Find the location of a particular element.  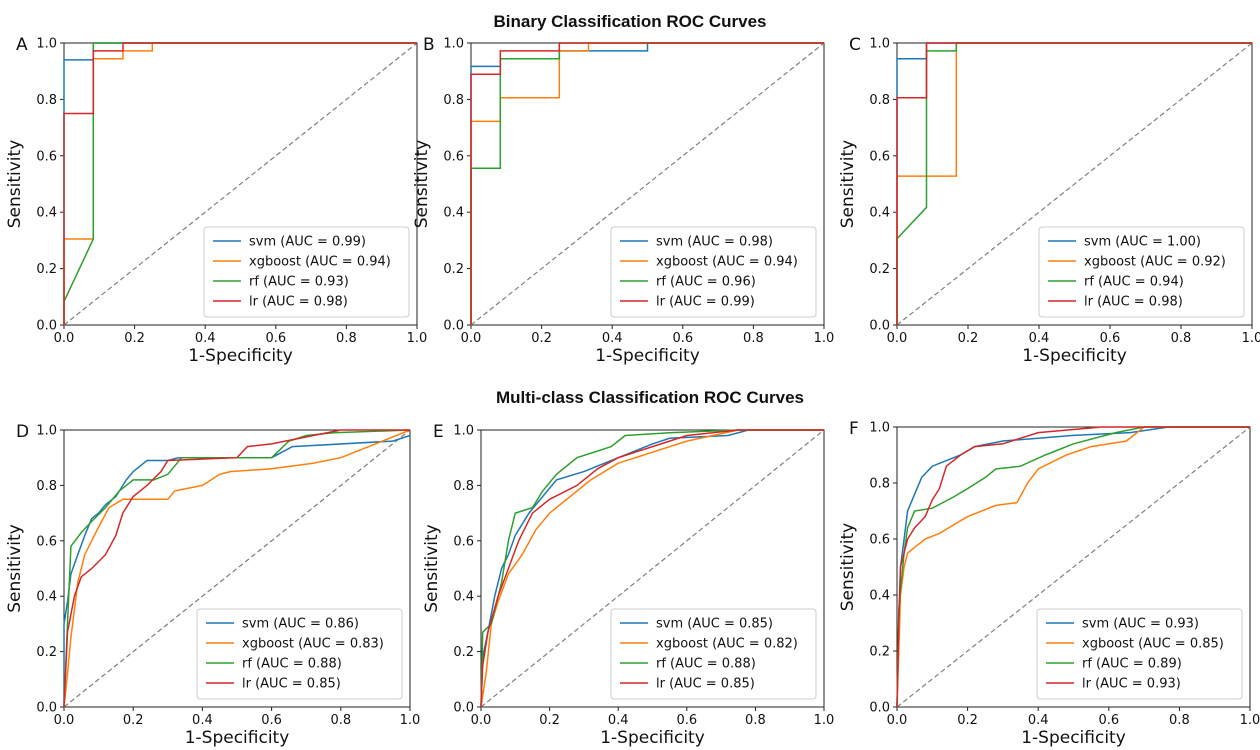

legend-entry-svm: svm (AUC = 0.85) is located at coordinates (714, 624).